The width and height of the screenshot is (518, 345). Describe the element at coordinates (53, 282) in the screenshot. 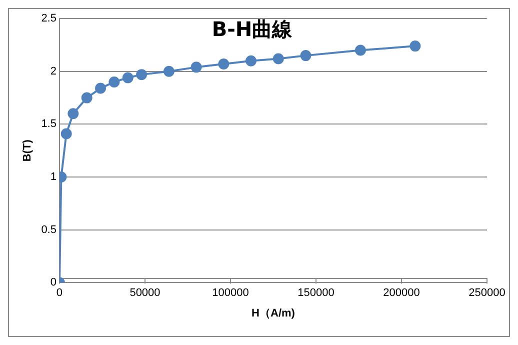

I see `y-tick-label: 0` at that location.